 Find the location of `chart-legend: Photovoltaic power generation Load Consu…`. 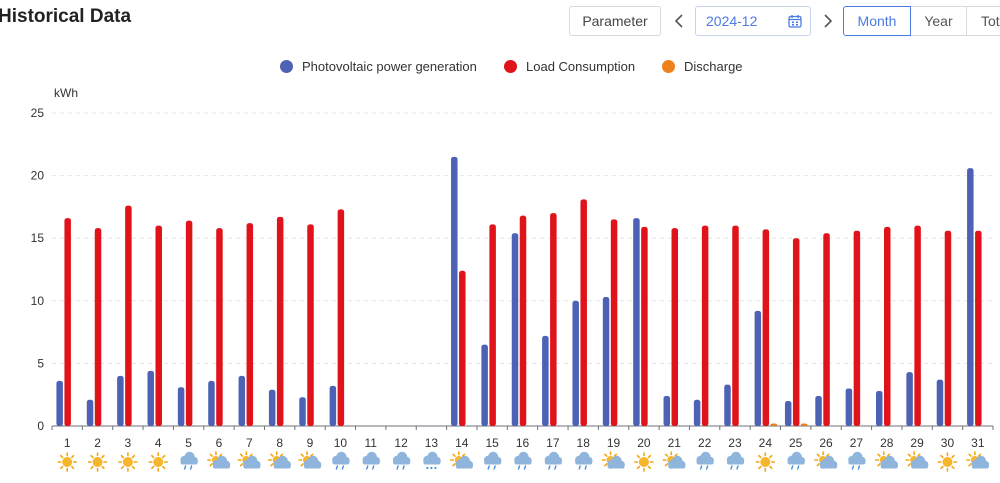

chart-legend: Photovoltaic power generation Load Consu… is located at coordinates (500, 69).